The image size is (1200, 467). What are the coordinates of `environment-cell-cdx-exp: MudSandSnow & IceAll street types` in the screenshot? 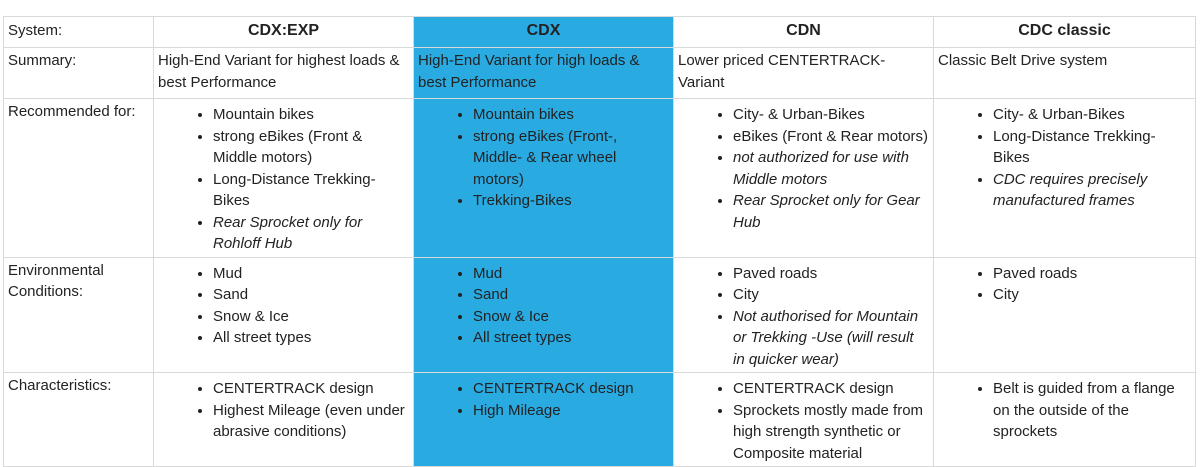 It's located at (283, 314).